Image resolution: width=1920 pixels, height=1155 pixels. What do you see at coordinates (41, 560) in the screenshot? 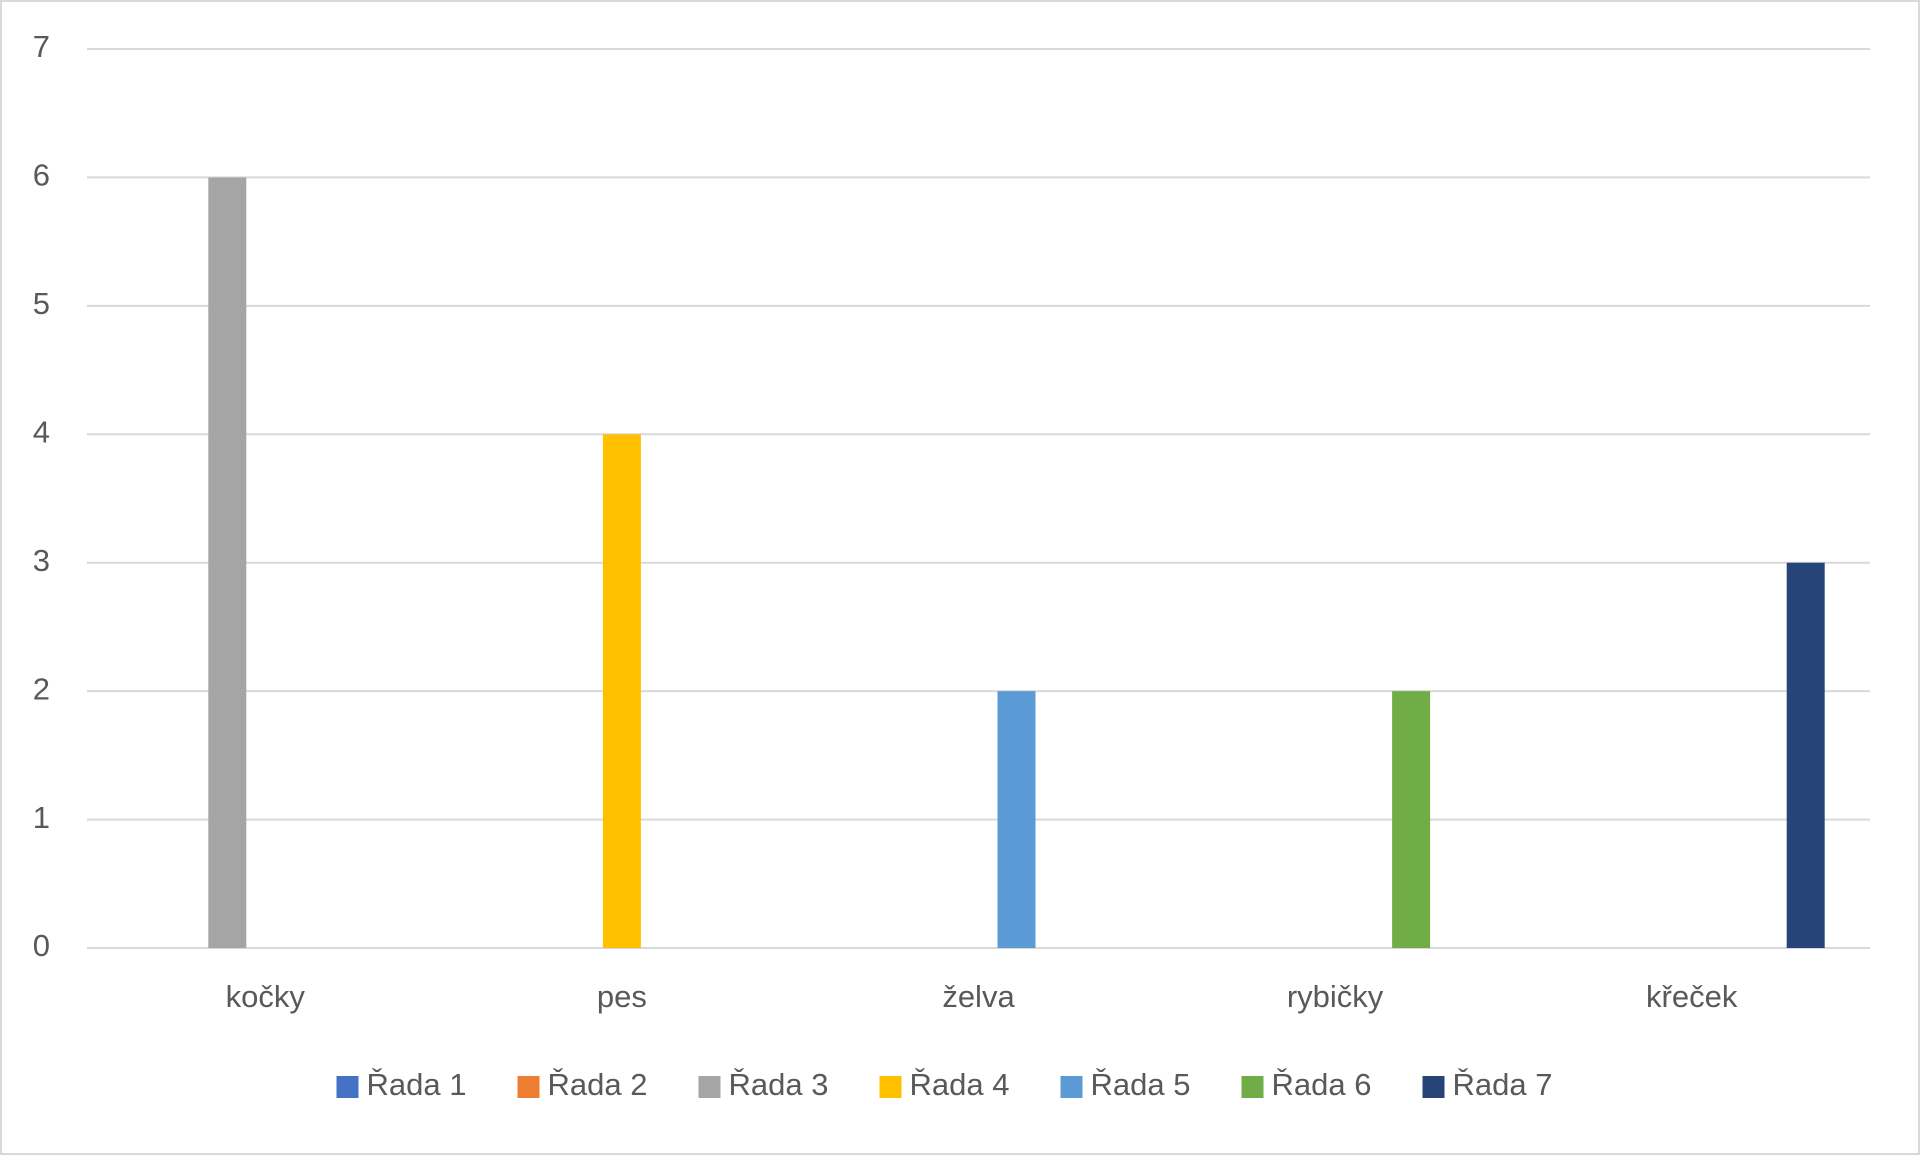
I see `y-tick-label: 3` at bounding box center [41, 560].